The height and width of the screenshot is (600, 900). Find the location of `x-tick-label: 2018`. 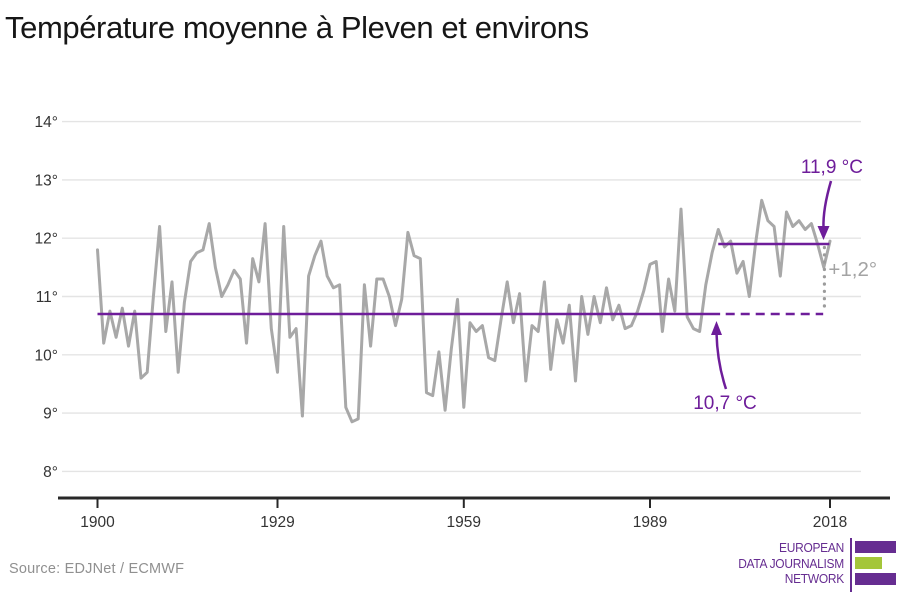

x-tick-label: 2018 is located at coordinates (830, 522).